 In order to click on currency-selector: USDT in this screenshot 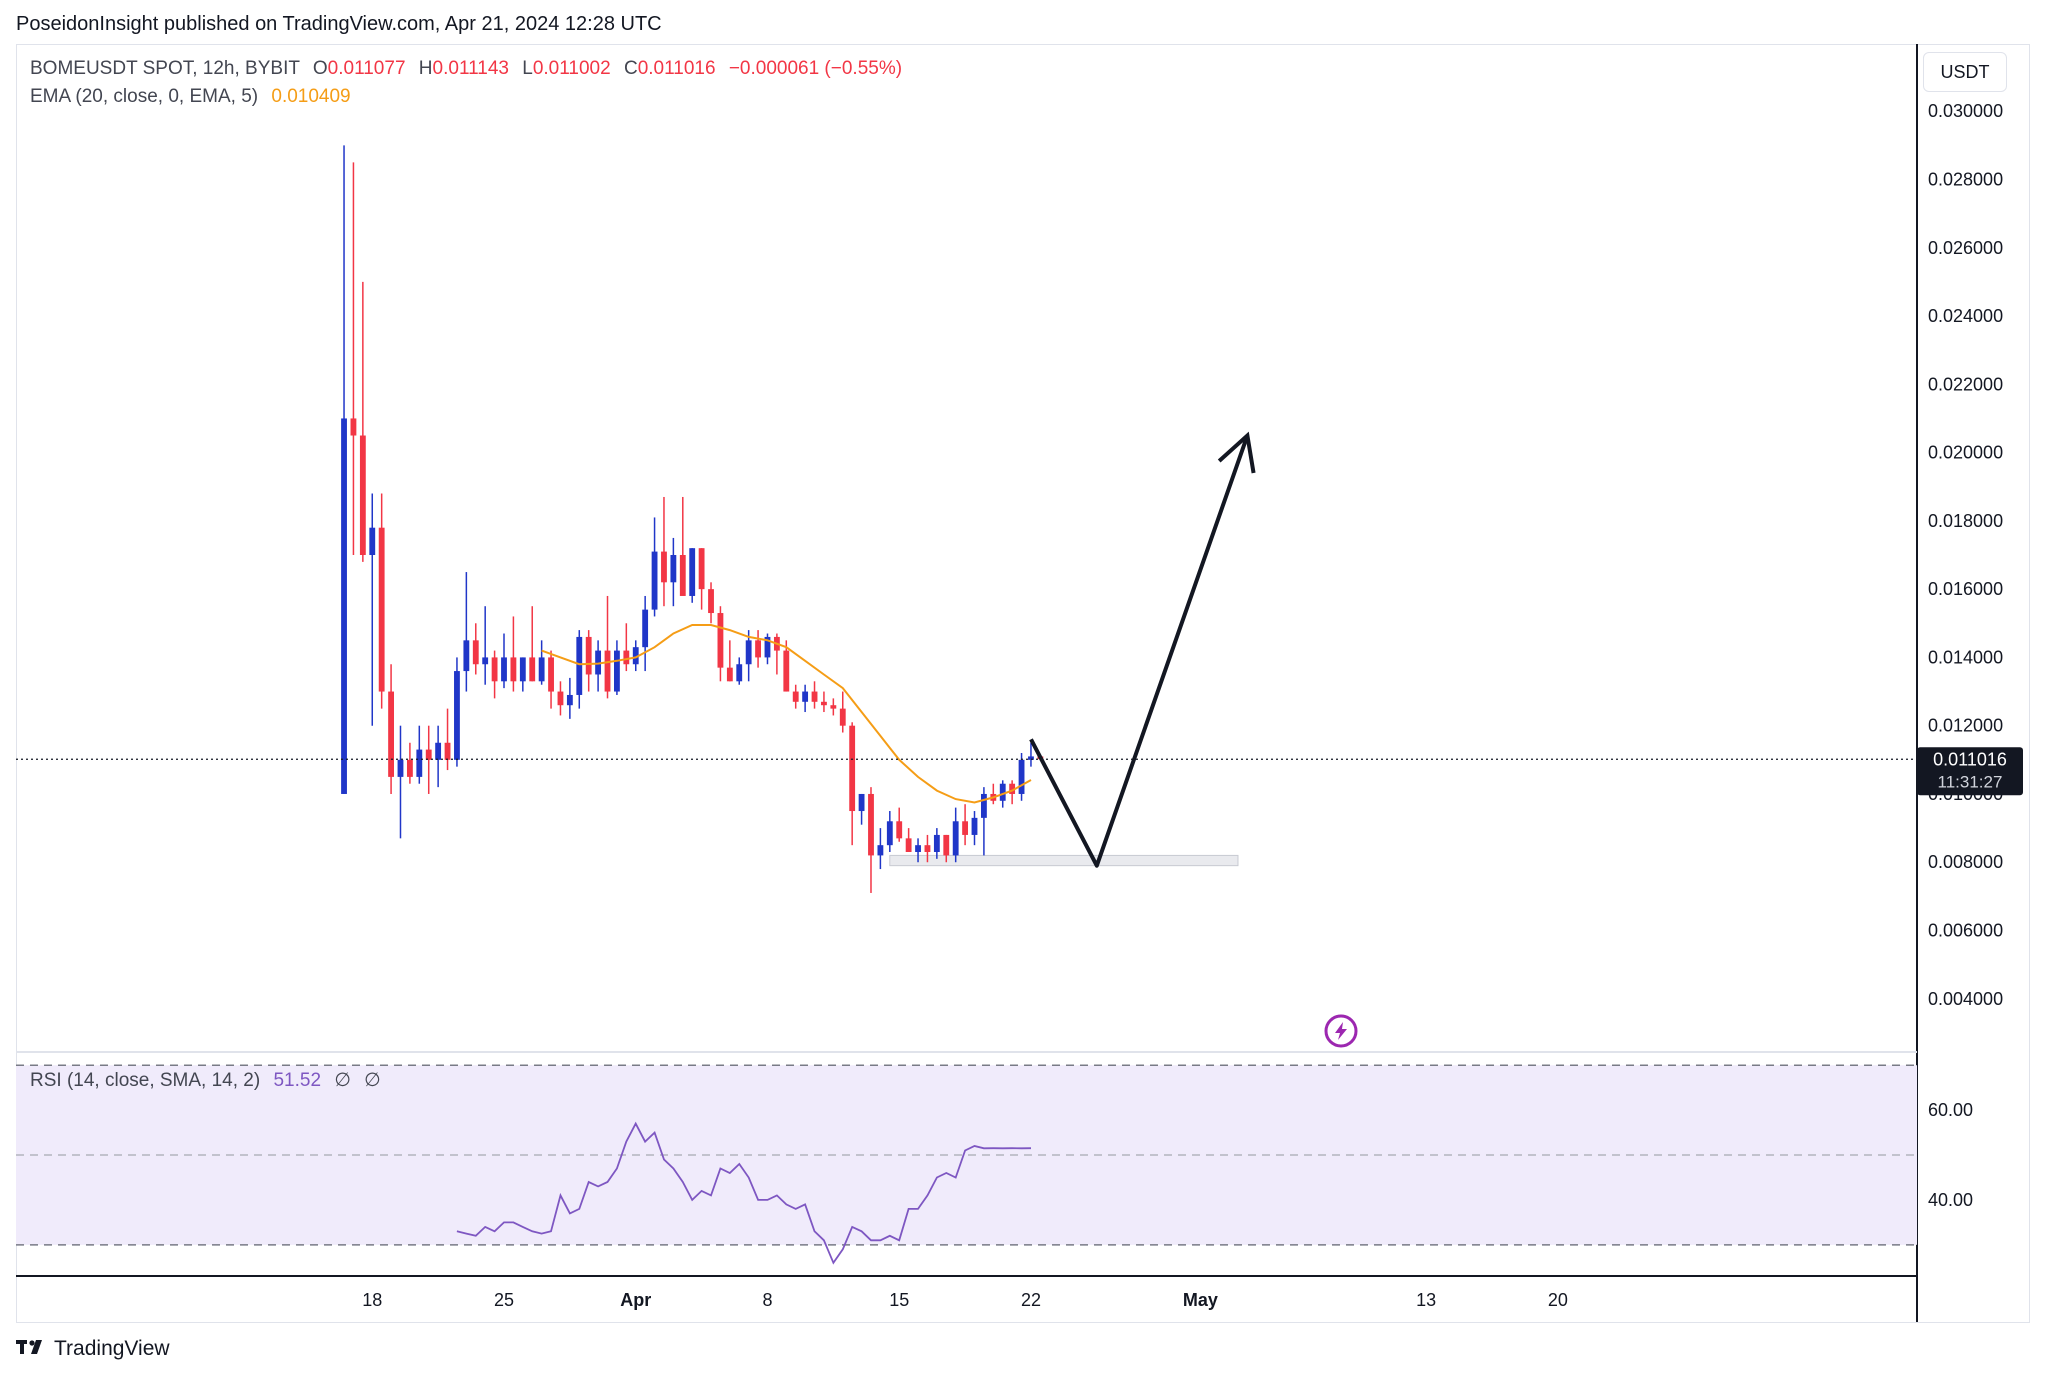, I will do `click(1965, 72)`.